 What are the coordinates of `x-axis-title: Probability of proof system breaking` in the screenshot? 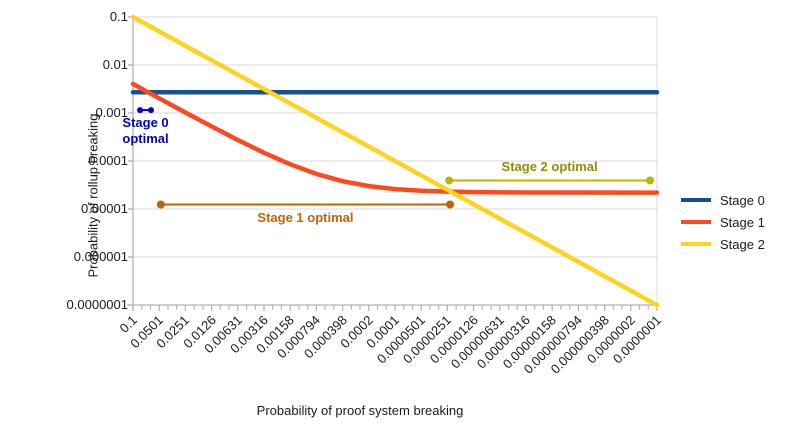 It's located at (360, 410).